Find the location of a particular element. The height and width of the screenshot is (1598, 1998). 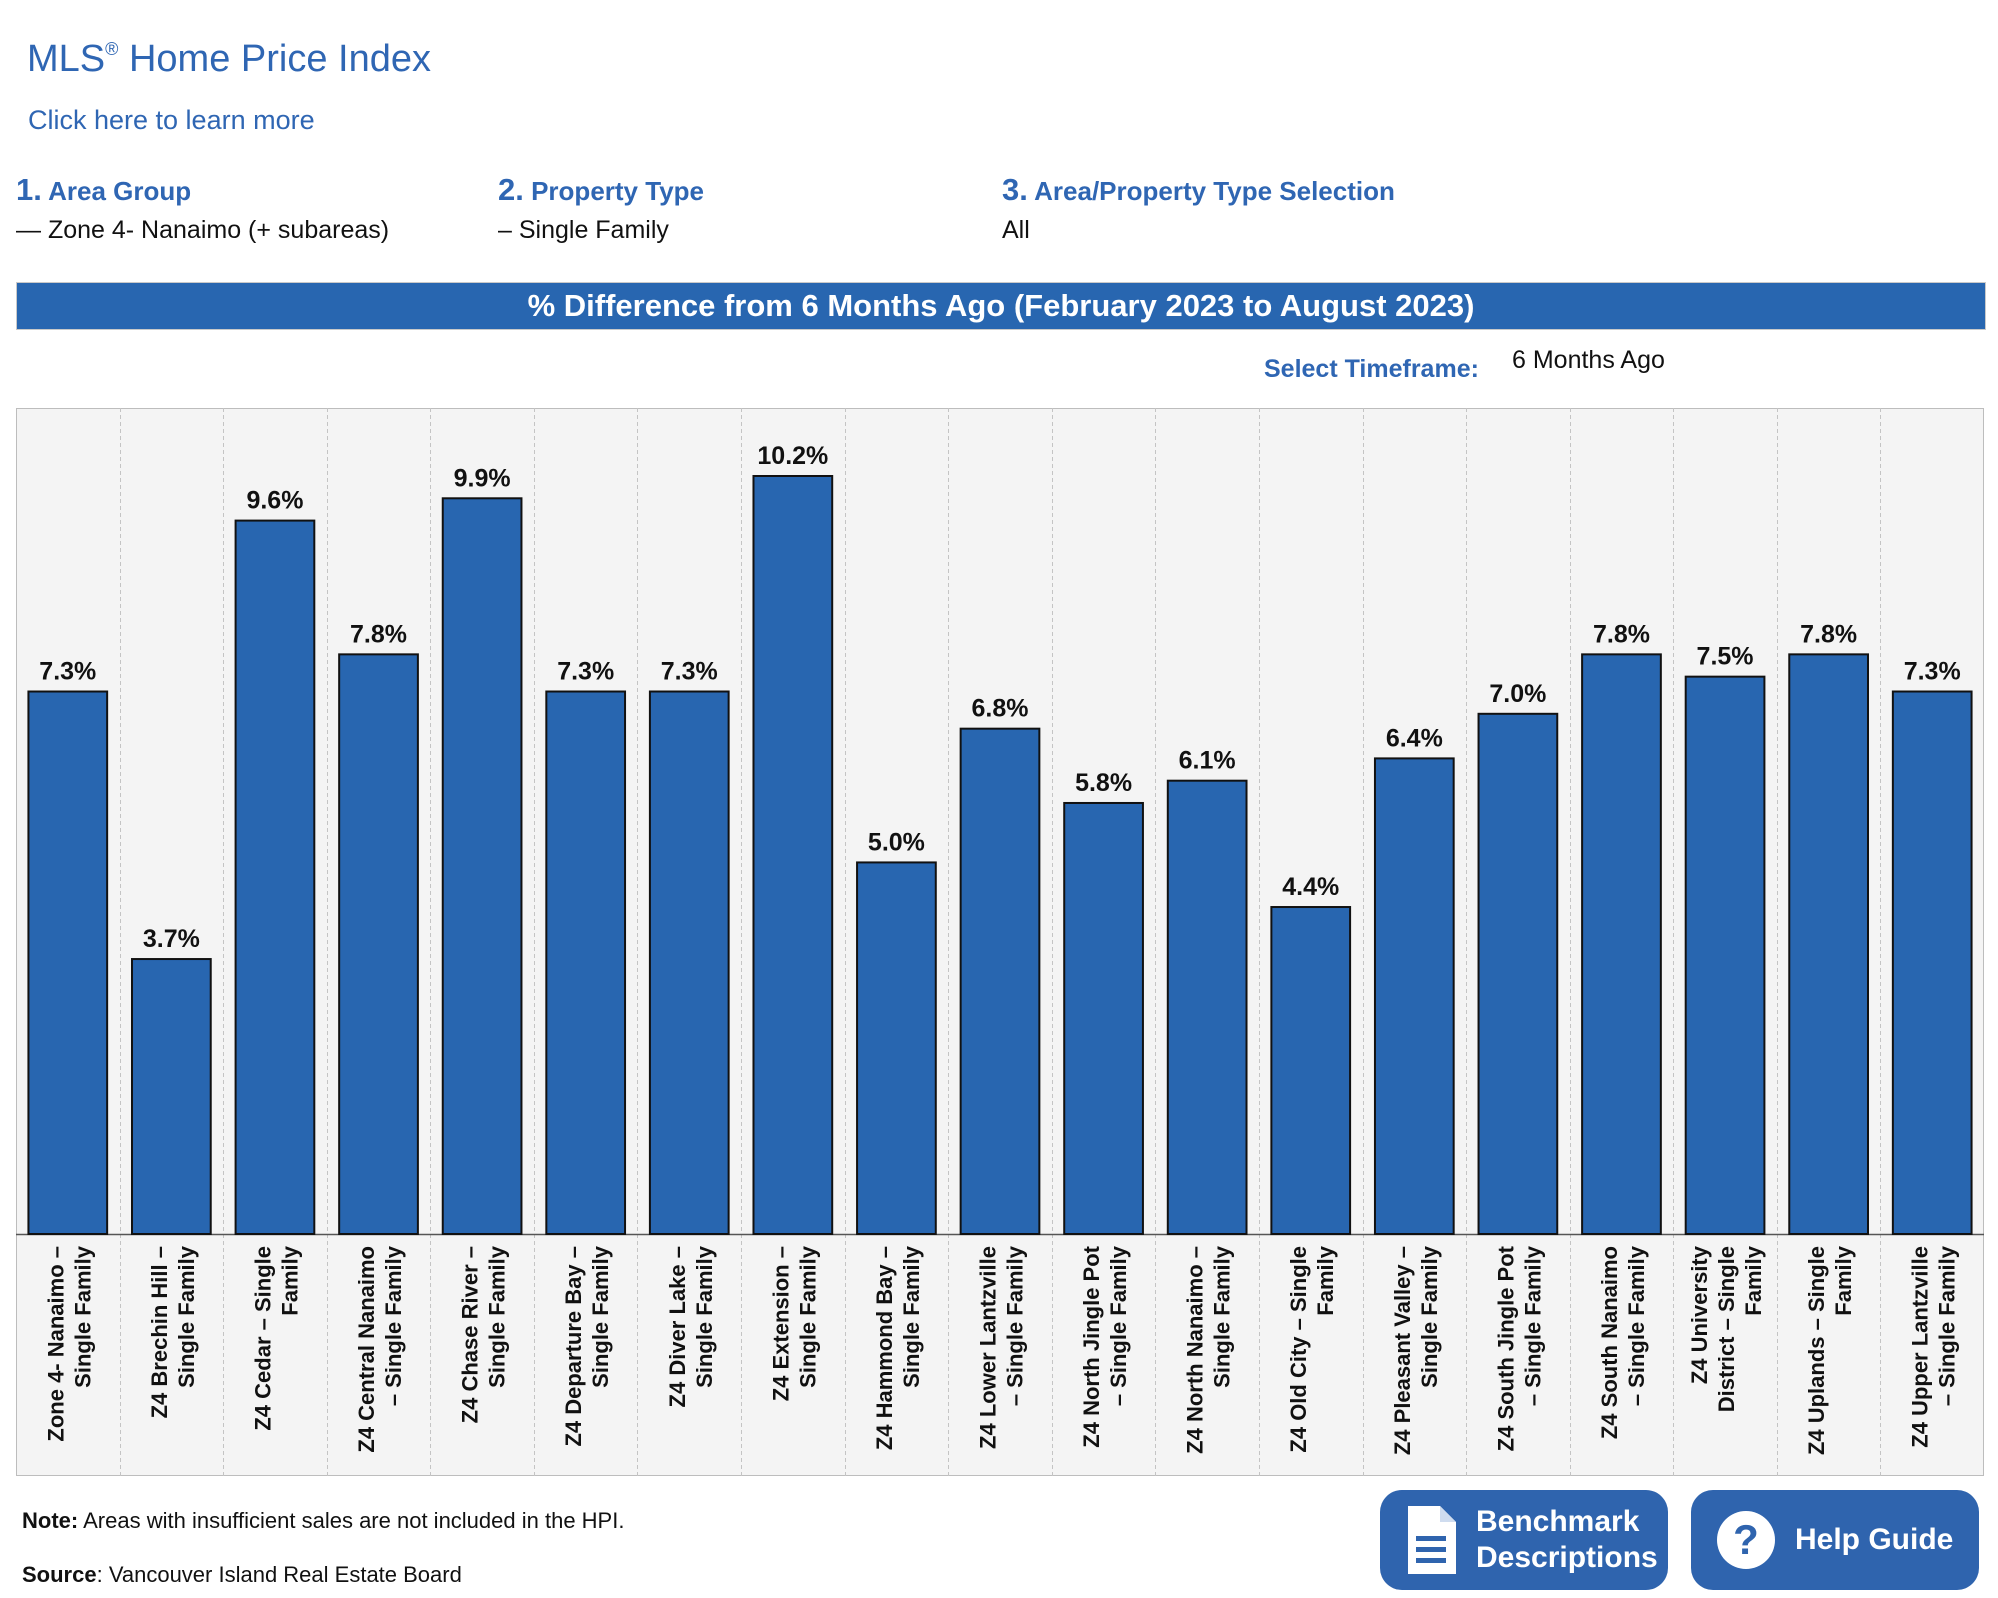

data-label: 10.2% is located at coordinates (792, 456).